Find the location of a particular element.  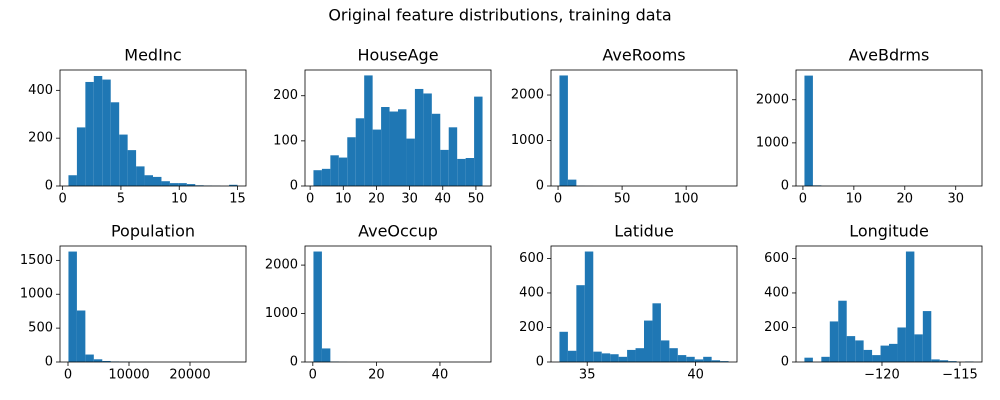

x-tick-label: 100 is located at coordinates (686, 199).